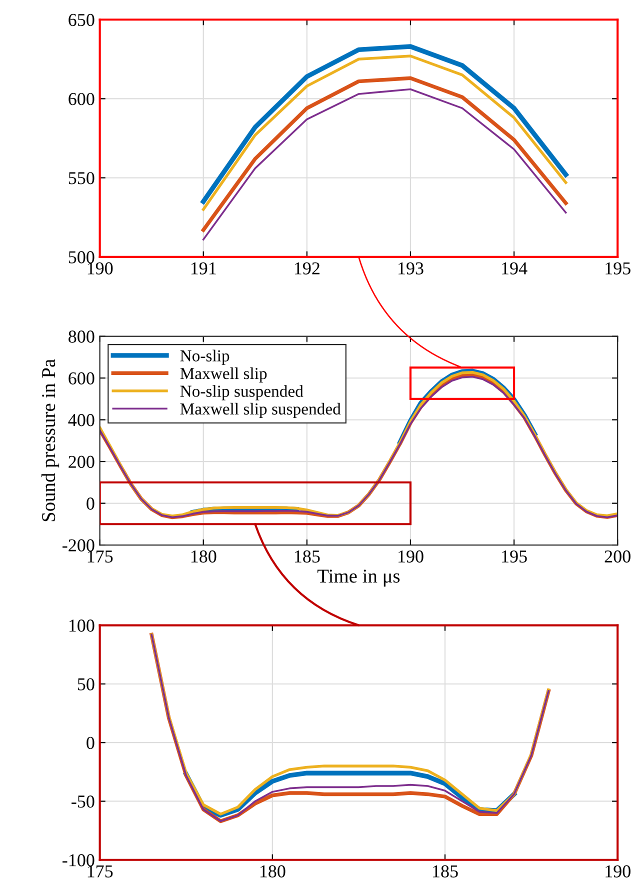 The width and height of the screenshot is (644, 892). Describe the element at coordinates (81, 257) in the screenshot. I see `y-tick-label: 500` at that location.